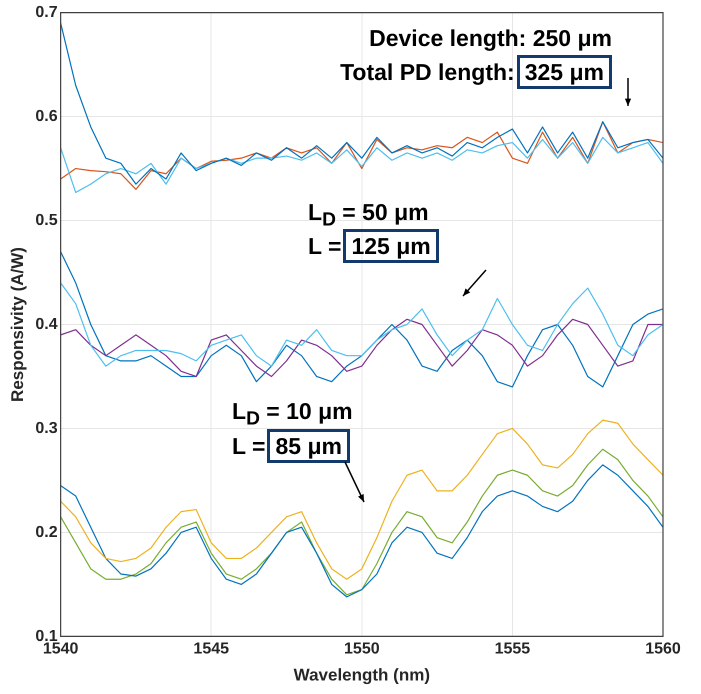 The image size is (701, 694). I want to click on y-tick-label: 0.7, so click(46, 13).